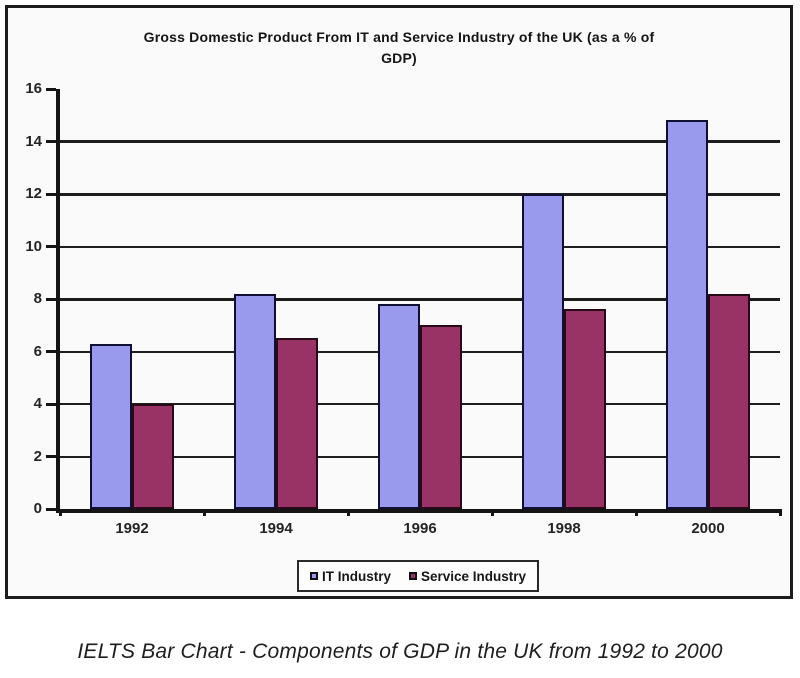 The image size is (800, 678). What do you see at coordinates (33, 193) in the screenshot?
I see `y-axis-label-12: 12` at bounding box center [33, 193].